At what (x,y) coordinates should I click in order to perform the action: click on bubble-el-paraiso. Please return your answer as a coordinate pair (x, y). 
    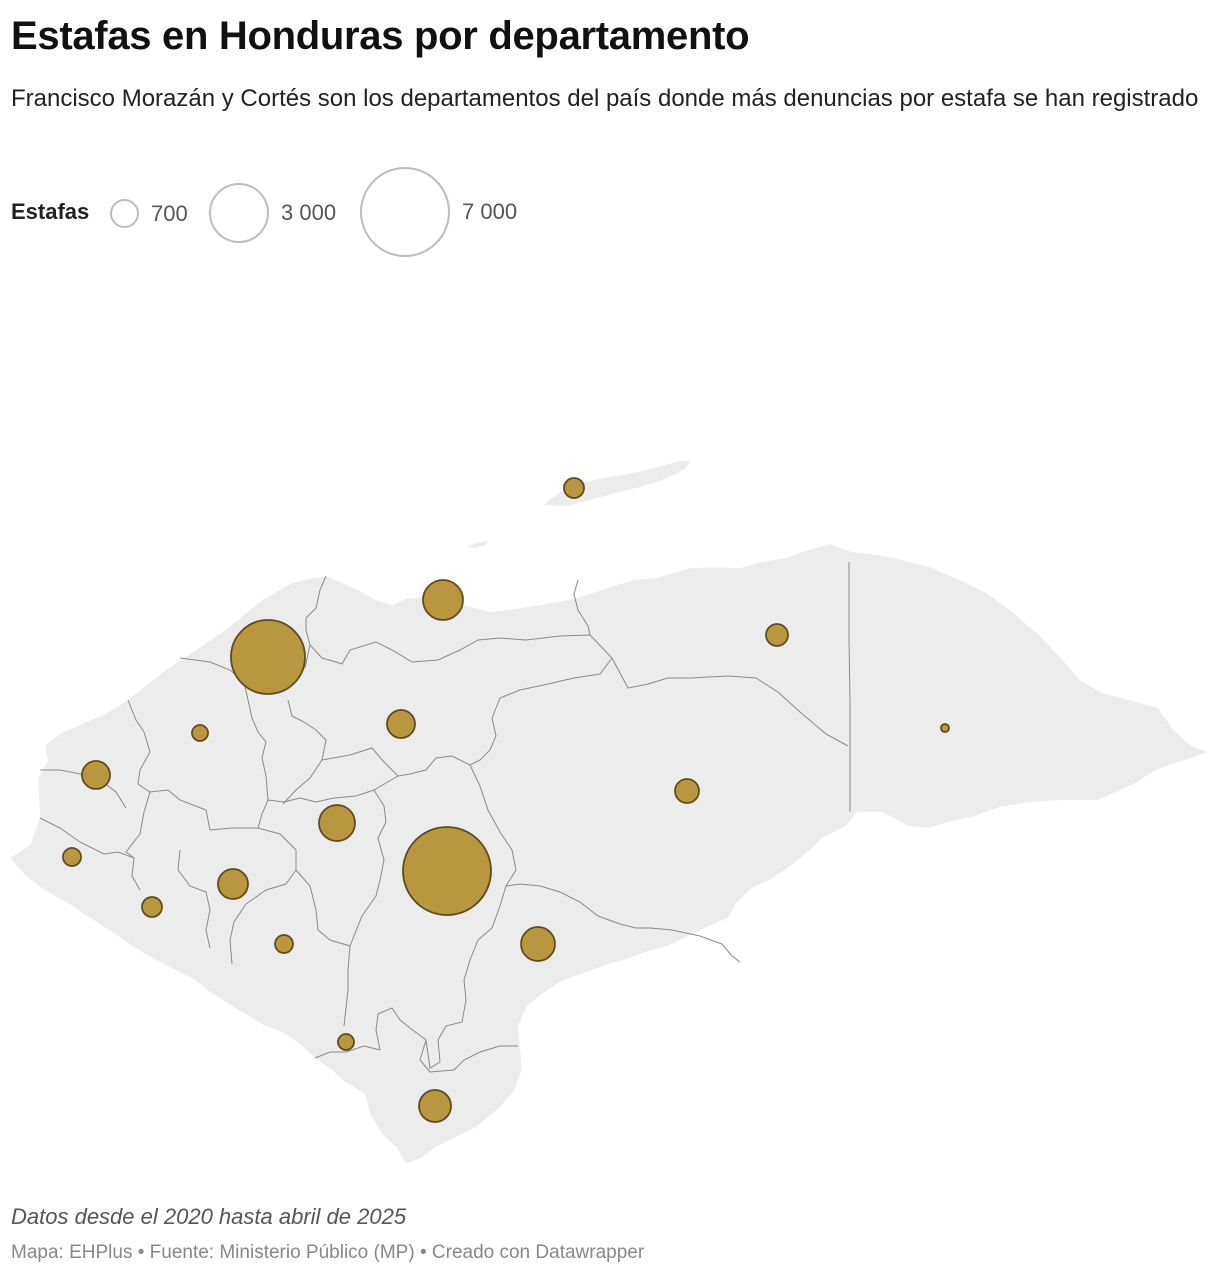
    Looking at the image, I should click on (538, 944).